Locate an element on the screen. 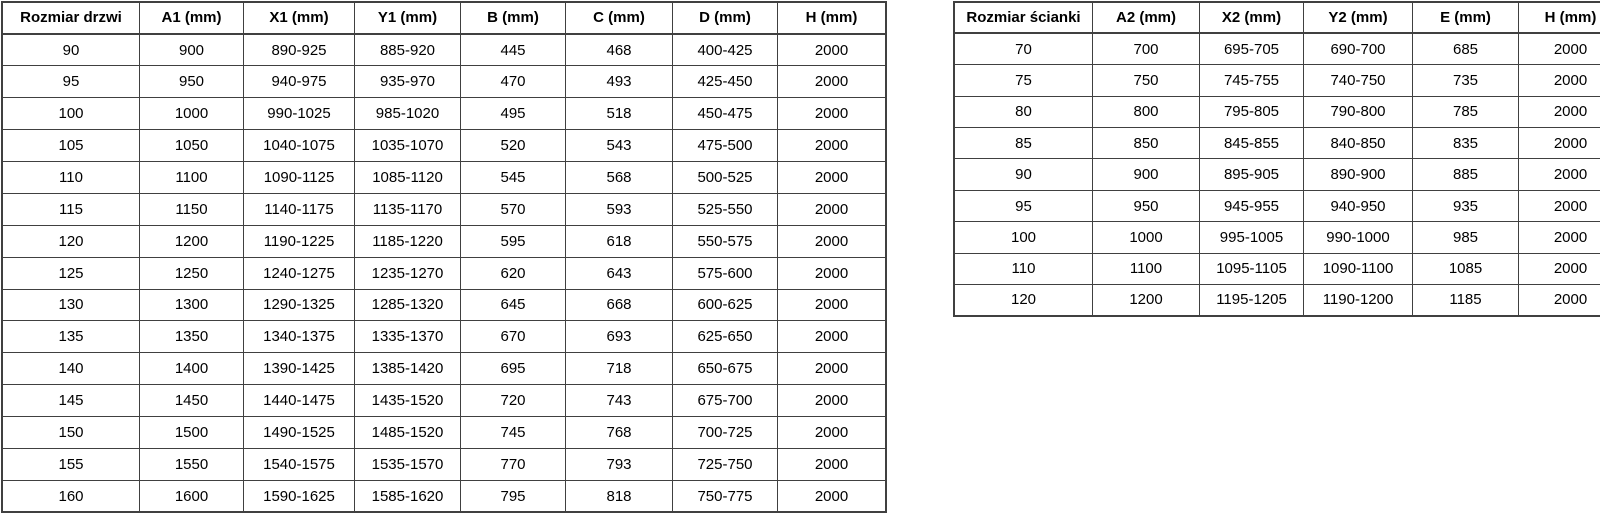 The height and width of the screenshot is (514, 1600). column-header: Y1 (mm) is located at coordinates (407, 18).